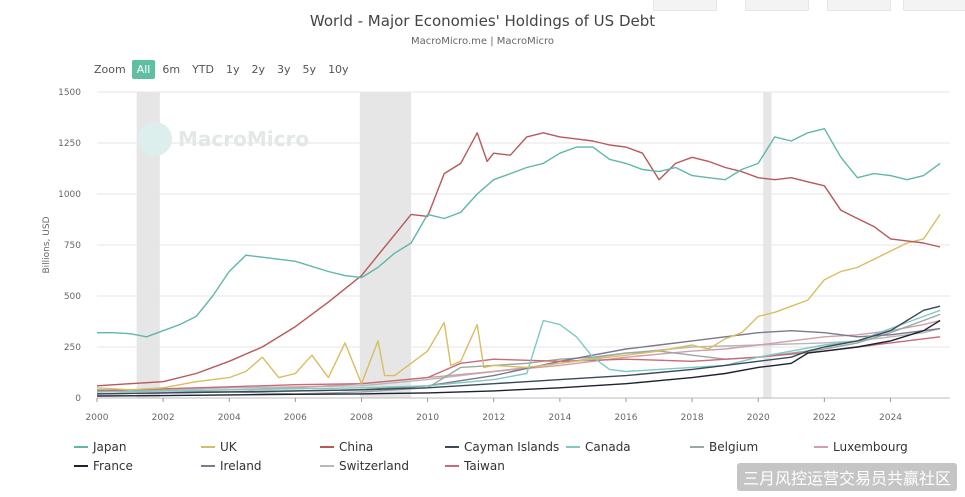 The height and width of the screenshot is (497, 965). Describe the element at coordinates (559, 418) in the screenshot. I see `x-tick-label: 2014` at that location.